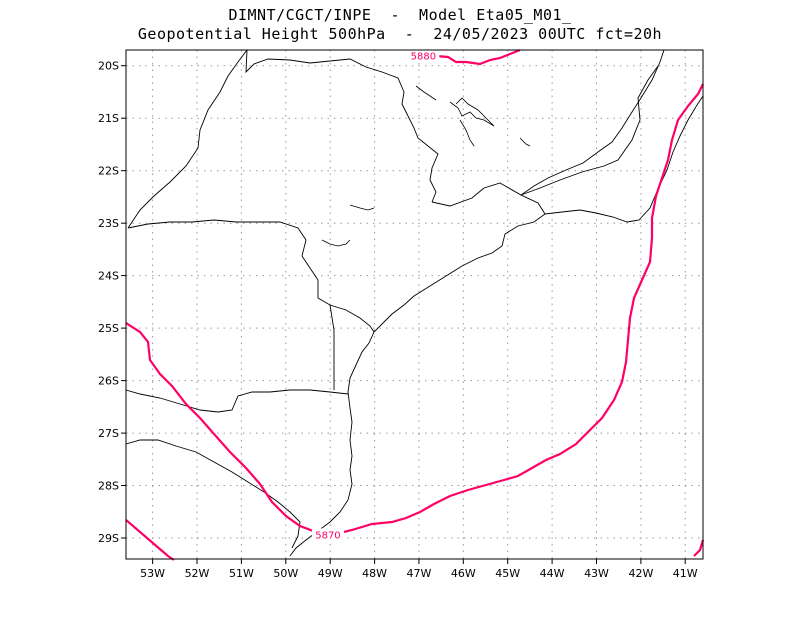 The image size is (800, 618). Describe the element at coordinates (375, 295) in the screenshot. I see `contour-labels: 5870 5880` at that location.